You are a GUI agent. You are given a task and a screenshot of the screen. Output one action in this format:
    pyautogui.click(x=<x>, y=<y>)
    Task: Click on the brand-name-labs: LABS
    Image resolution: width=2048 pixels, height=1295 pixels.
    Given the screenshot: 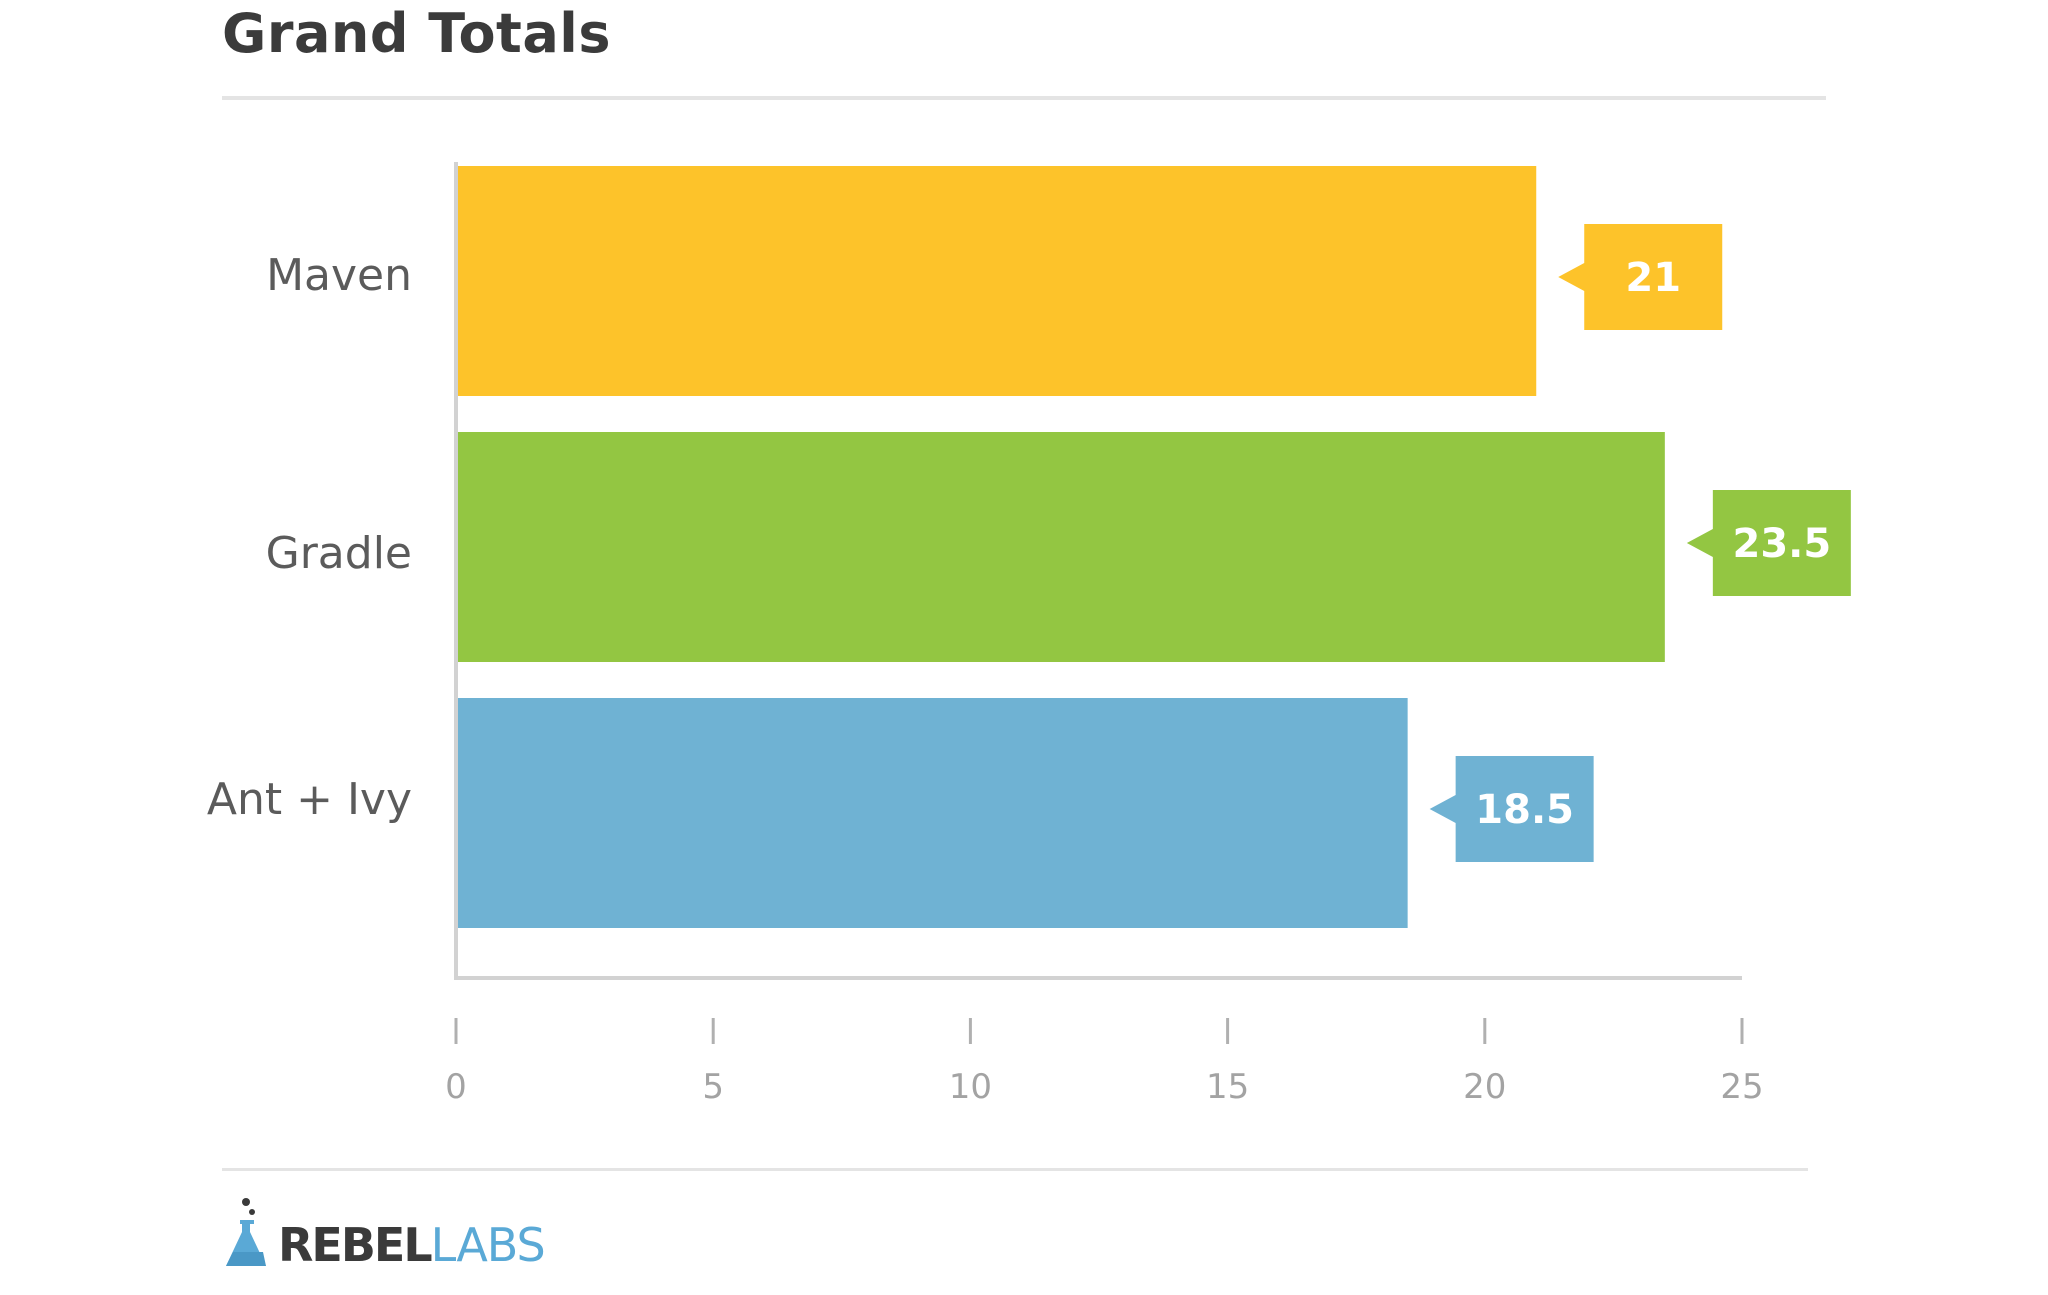 What is the action you would take?
    pyautogui.click(x=488, y=1245)
    